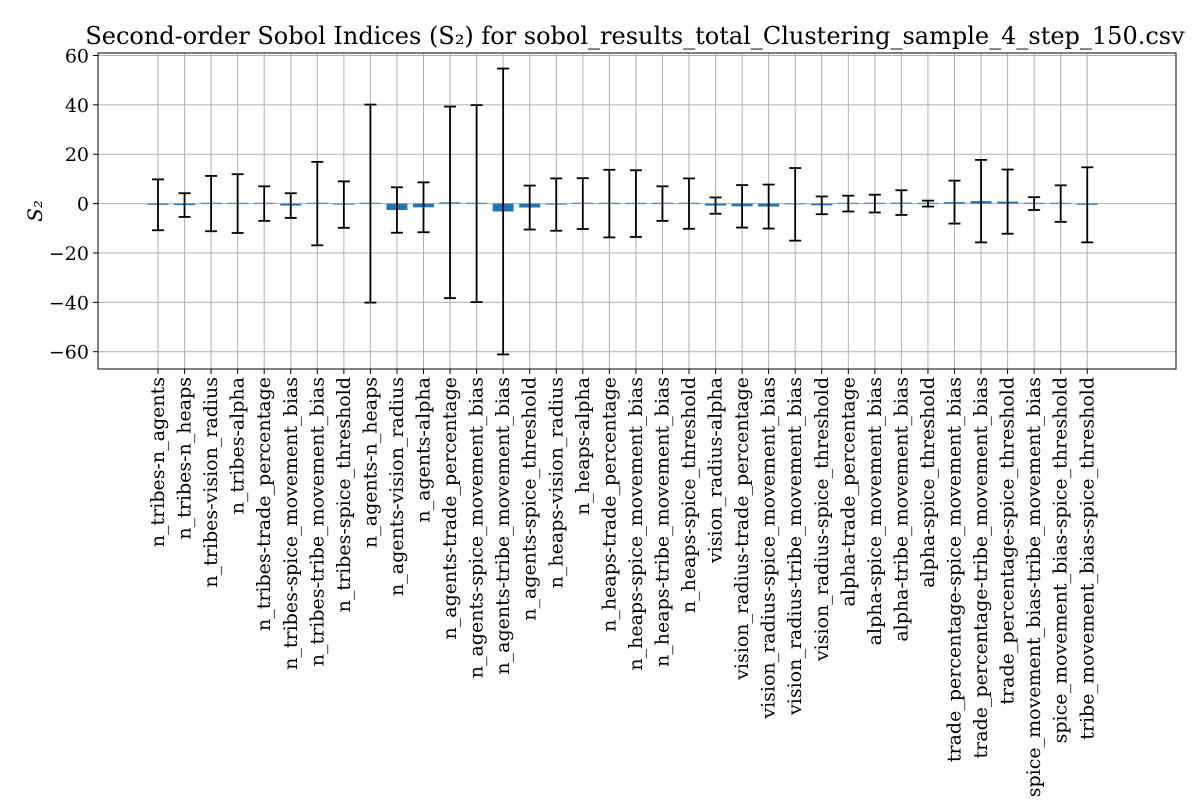 This screenshot has height=800, width=1200. Describe the element at coordinates (73, 204) in the screenshot. I see `y-axis-ticks: 60 40 20 0 −20 −40 −60` at that location.